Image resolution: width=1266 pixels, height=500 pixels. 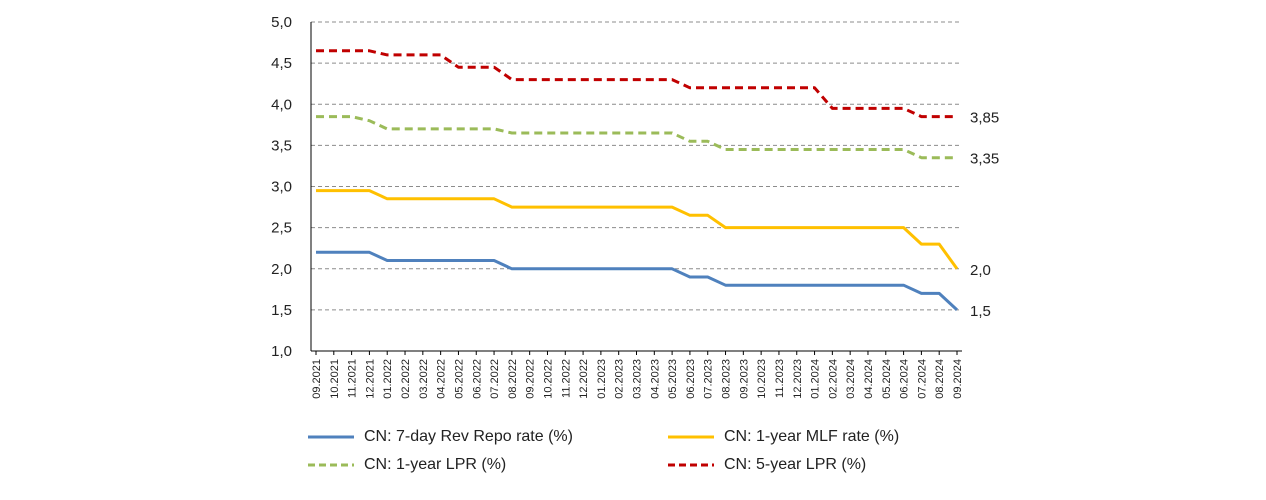 I want to click on x-tick-label: 02.2022, so click(x=406, y=379).